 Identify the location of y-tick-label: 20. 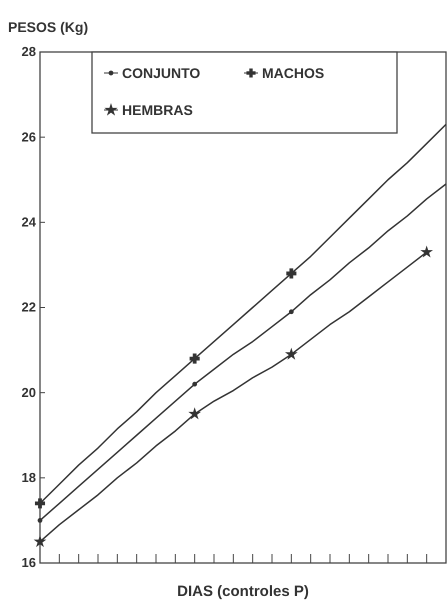
(29, 392).